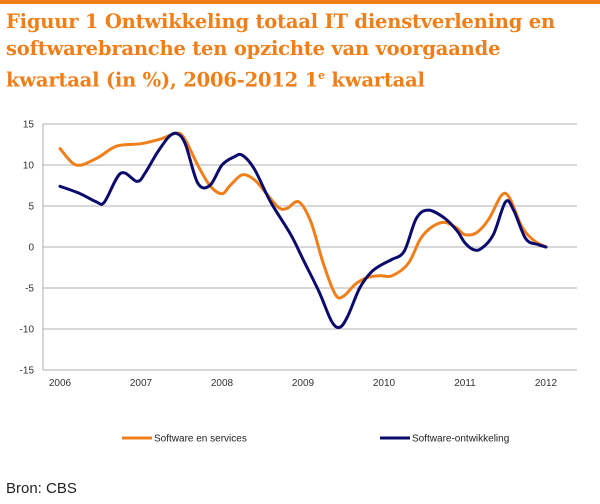 This screenshot has width=600, height=504. I want to click on y-tick-label: 0, so click(31, 248).